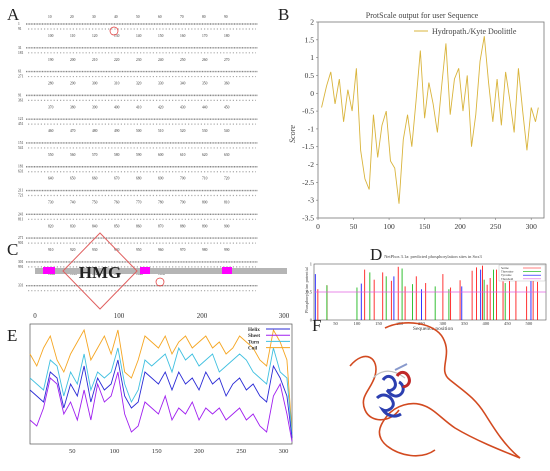  I want to click on start-codon-highlight, so click(114, 31).